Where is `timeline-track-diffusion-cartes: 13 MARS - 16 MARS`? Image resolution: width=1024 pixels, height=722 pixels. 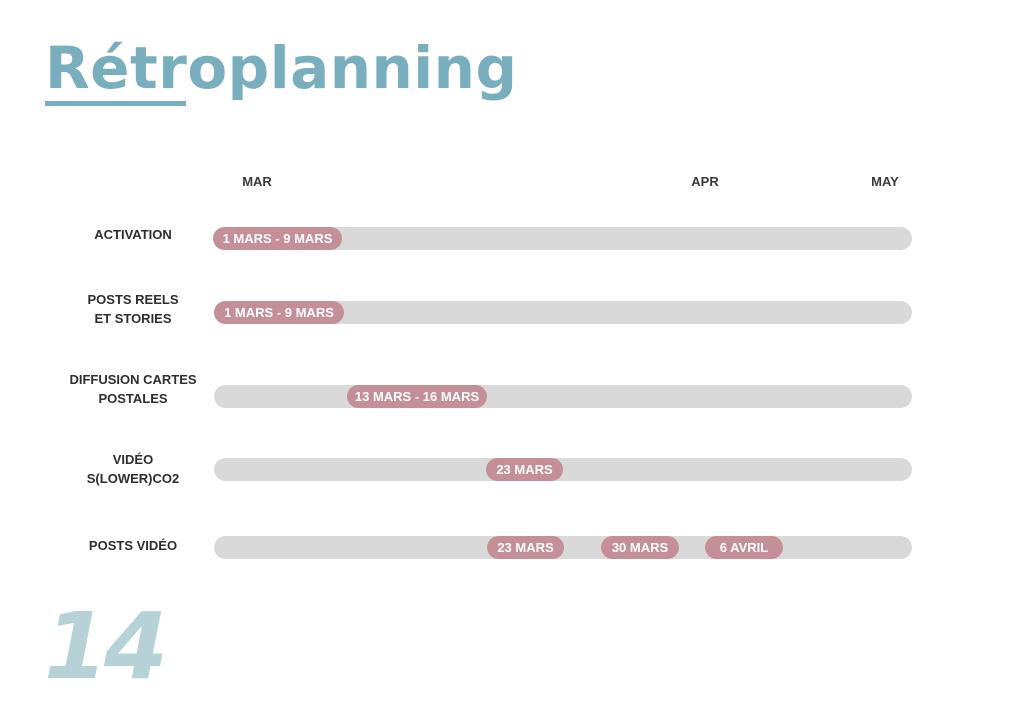
timeline-track-diffusion-cartes: 13 MARS - 16 MARS is located at coordinates (563, 396).